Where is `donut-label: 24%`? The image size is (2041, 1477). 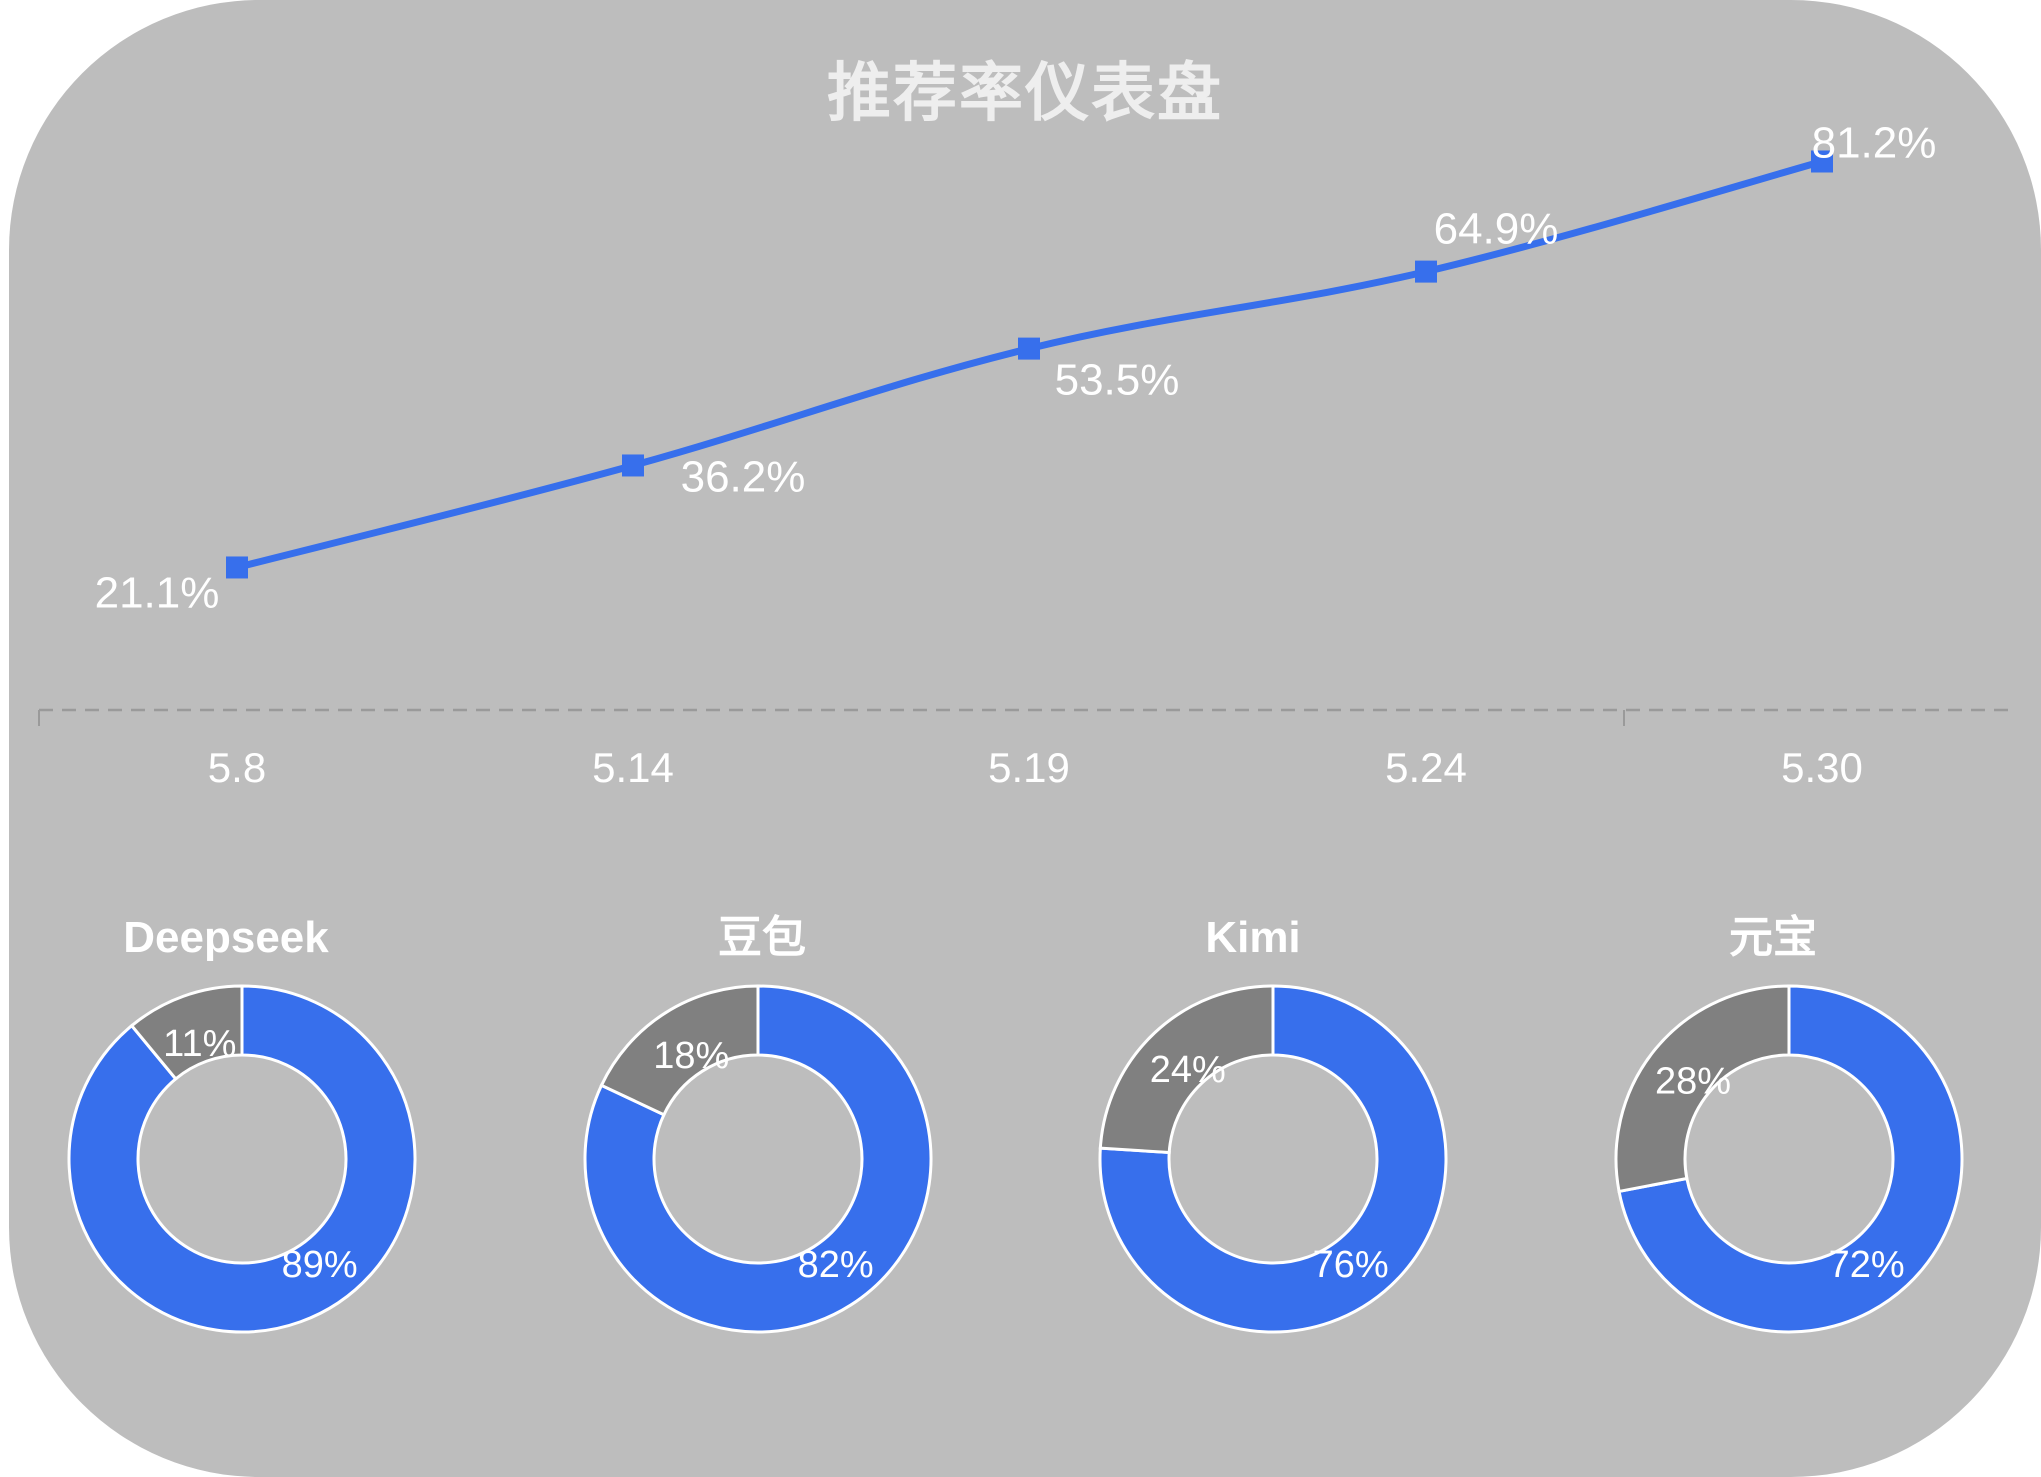 donut-label: 24% is located at coordinates (1188, 1070).